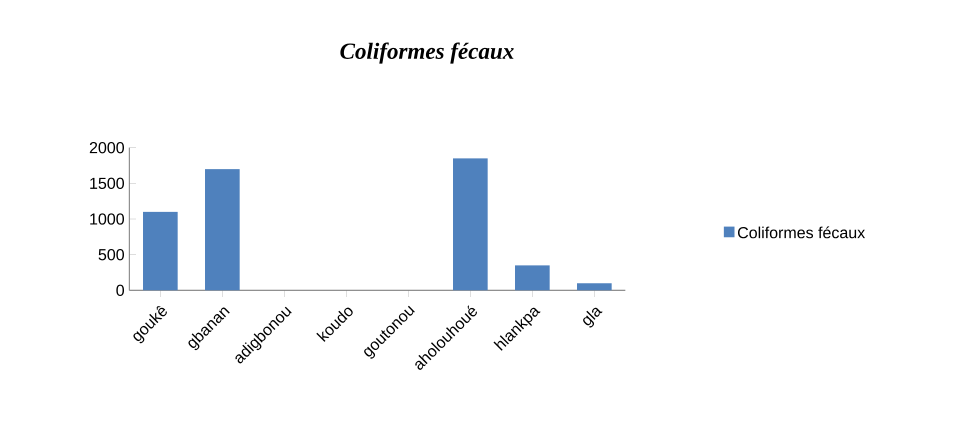  What do you see at coordinates (427, 53) in the screenshot?
I see `chart-title: Coliformes fécaux` at bounding box center [427, 53].